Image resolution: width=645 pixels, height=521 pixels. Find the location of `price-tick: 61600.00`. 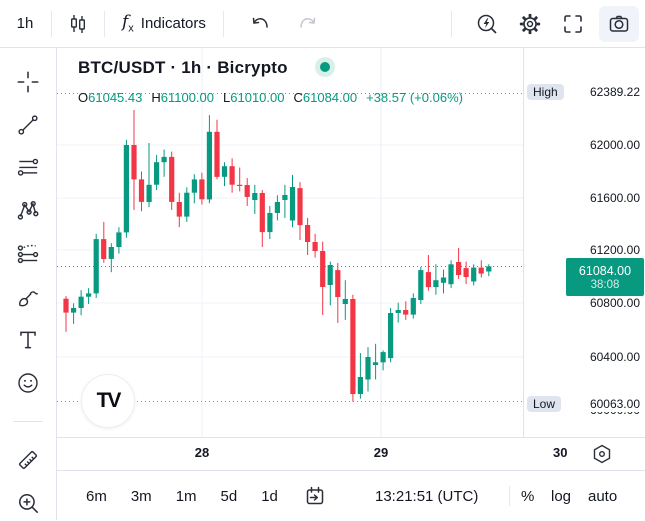

price-tick: 61600.00 is located at coordinates (614, 198).